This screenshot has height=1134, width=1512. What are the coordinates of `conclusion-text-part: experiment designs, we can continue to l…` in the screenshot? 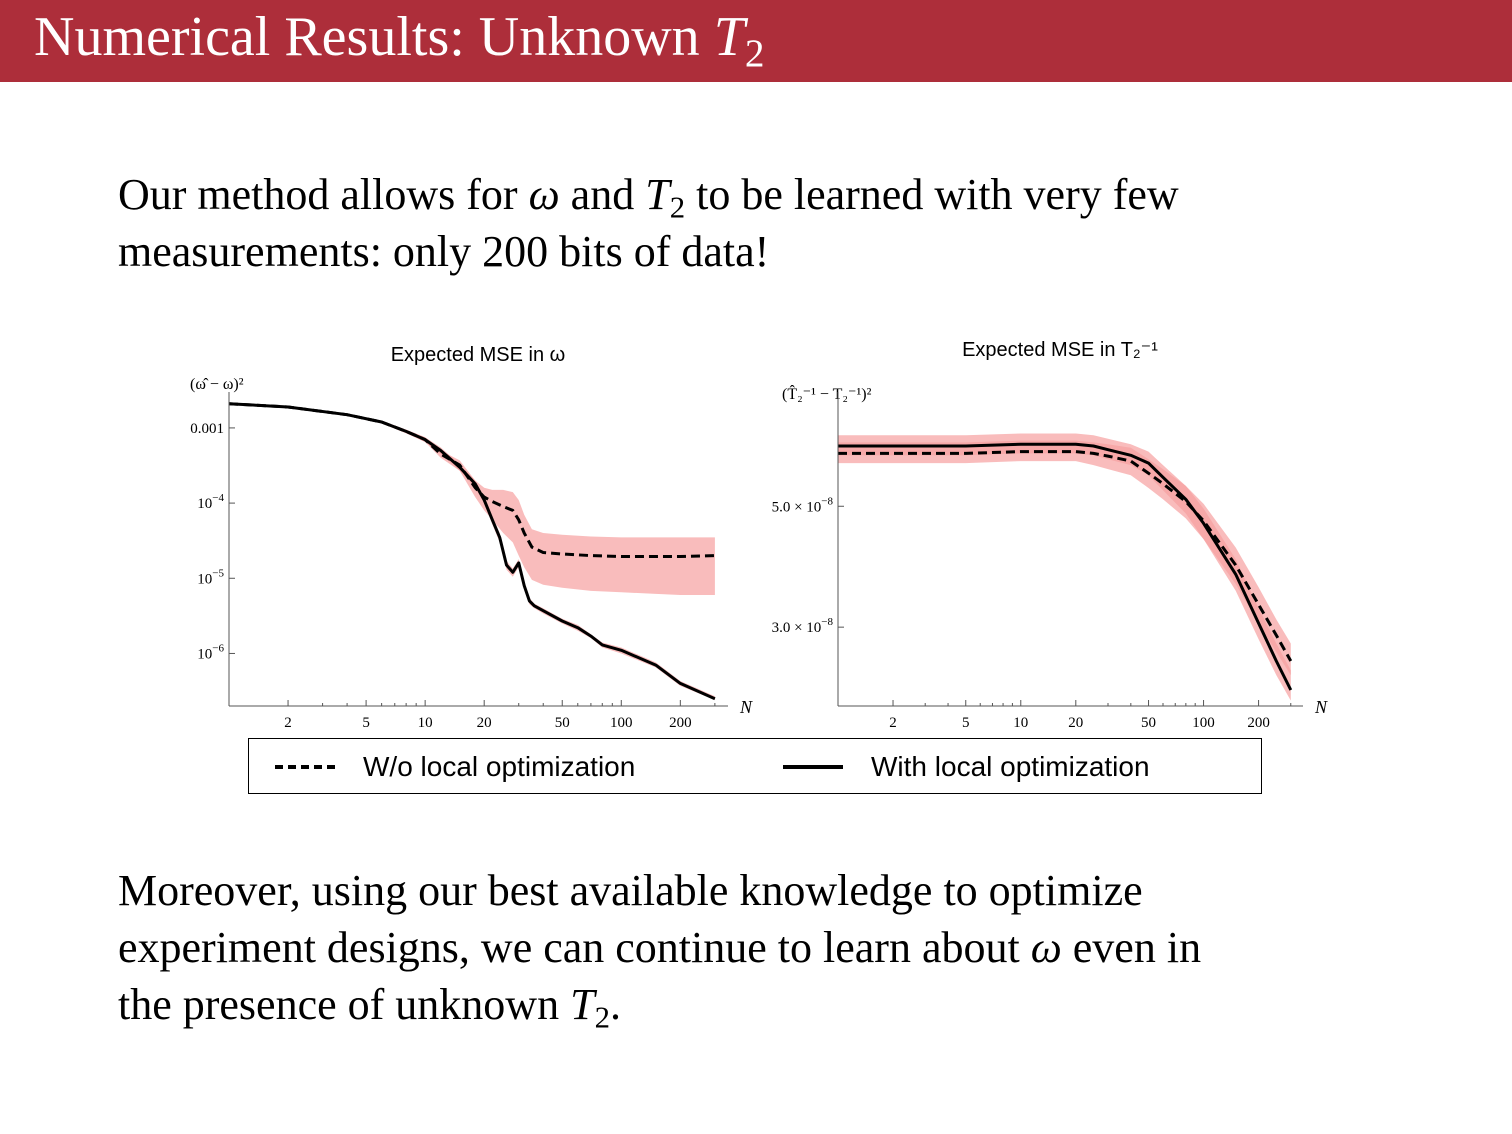 It's located at (574, 947).